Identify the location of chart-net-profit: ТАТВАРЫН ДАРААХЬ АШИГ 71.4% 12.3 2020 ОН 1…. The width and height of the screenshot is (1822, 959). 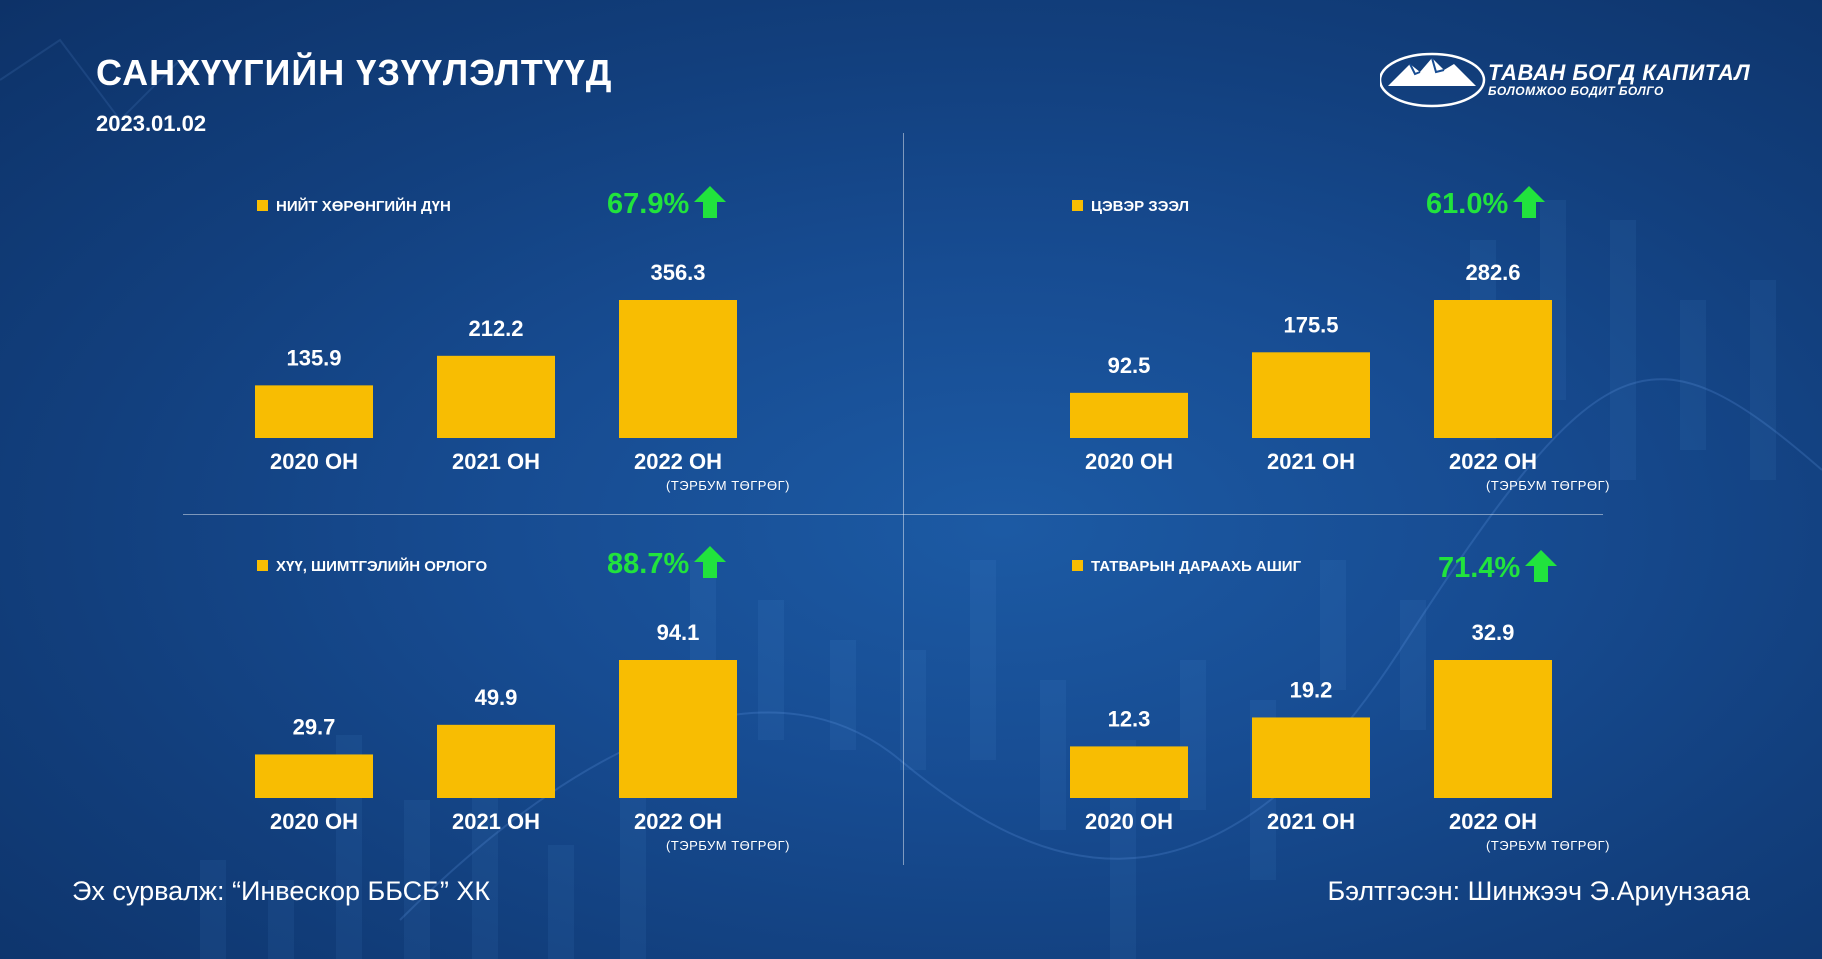
(1308, 693).